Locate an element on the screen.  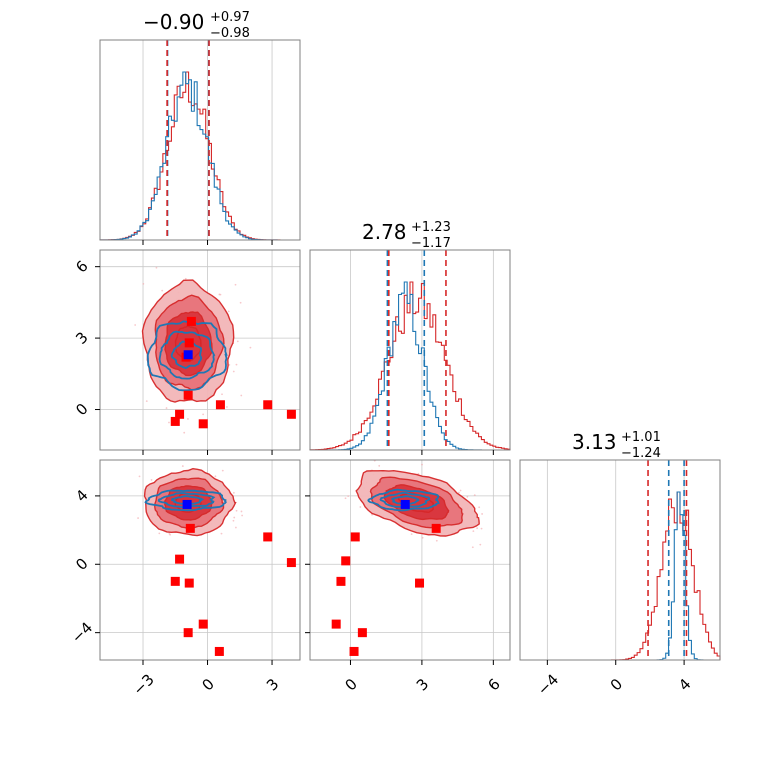
joint-0-2-xtick-label-0: −3 is located at coordinates (144, 685).